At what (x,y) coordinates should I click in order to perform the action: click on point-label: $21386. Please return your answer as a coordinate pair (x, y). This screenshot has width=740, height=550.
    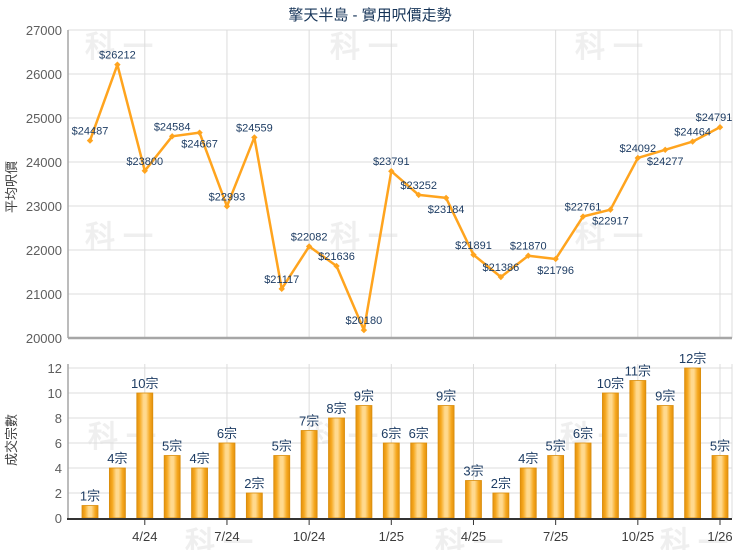
    Looking at the image, I should click on (501, 268).